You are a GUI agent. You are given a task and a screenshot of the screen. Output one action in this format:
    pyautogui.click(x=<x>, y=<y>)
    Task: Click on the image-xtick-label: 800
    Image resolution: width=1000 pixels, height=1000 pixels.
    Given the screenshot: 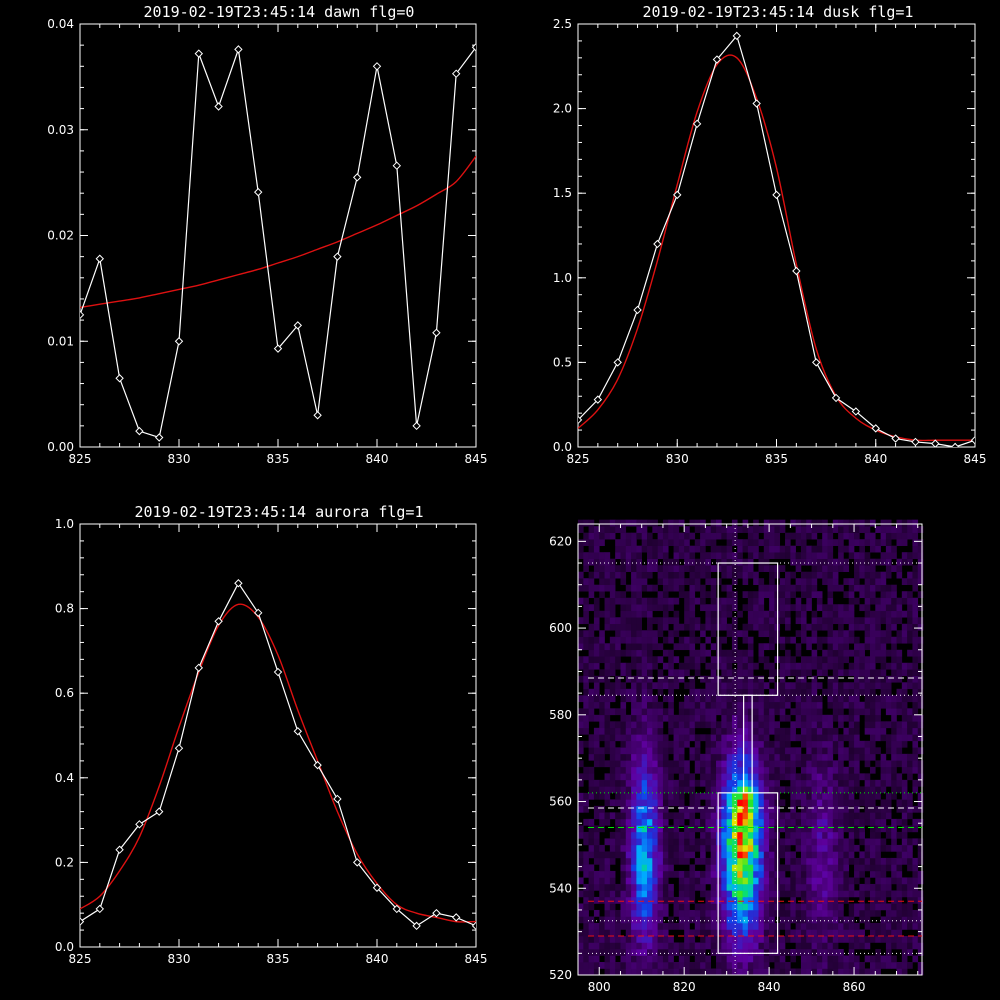 What is the action you would take?
    pyautogui.click(x=599, y=987)
    